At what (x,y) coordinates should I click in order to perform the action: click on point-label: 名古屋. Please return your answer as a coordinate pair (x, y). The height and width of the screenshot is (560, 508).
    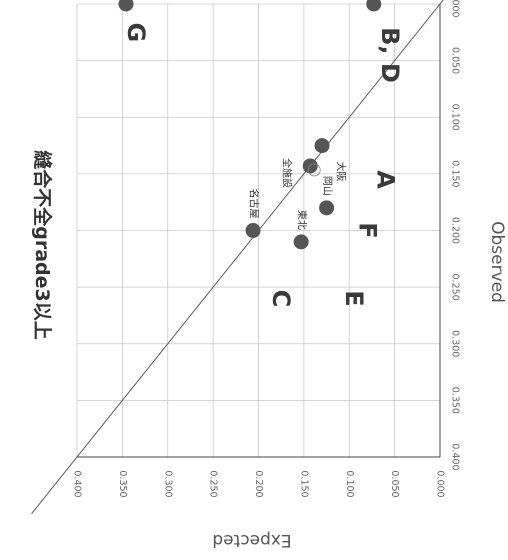
    Looking at the image, I should click on (254, 204).